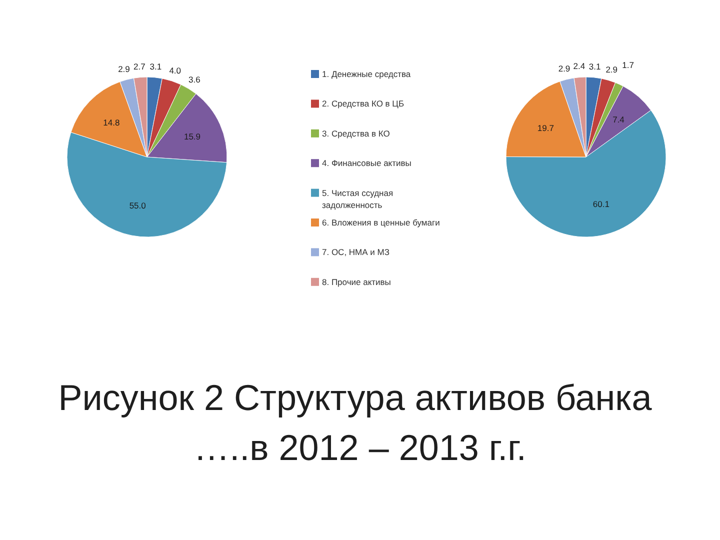 The height and width of the screenshot is (540, 720). Describe the element at coordinates (363, 103) in the screenshot. I see `legend-label: 2. Средства КО в ЦБ` at that location.